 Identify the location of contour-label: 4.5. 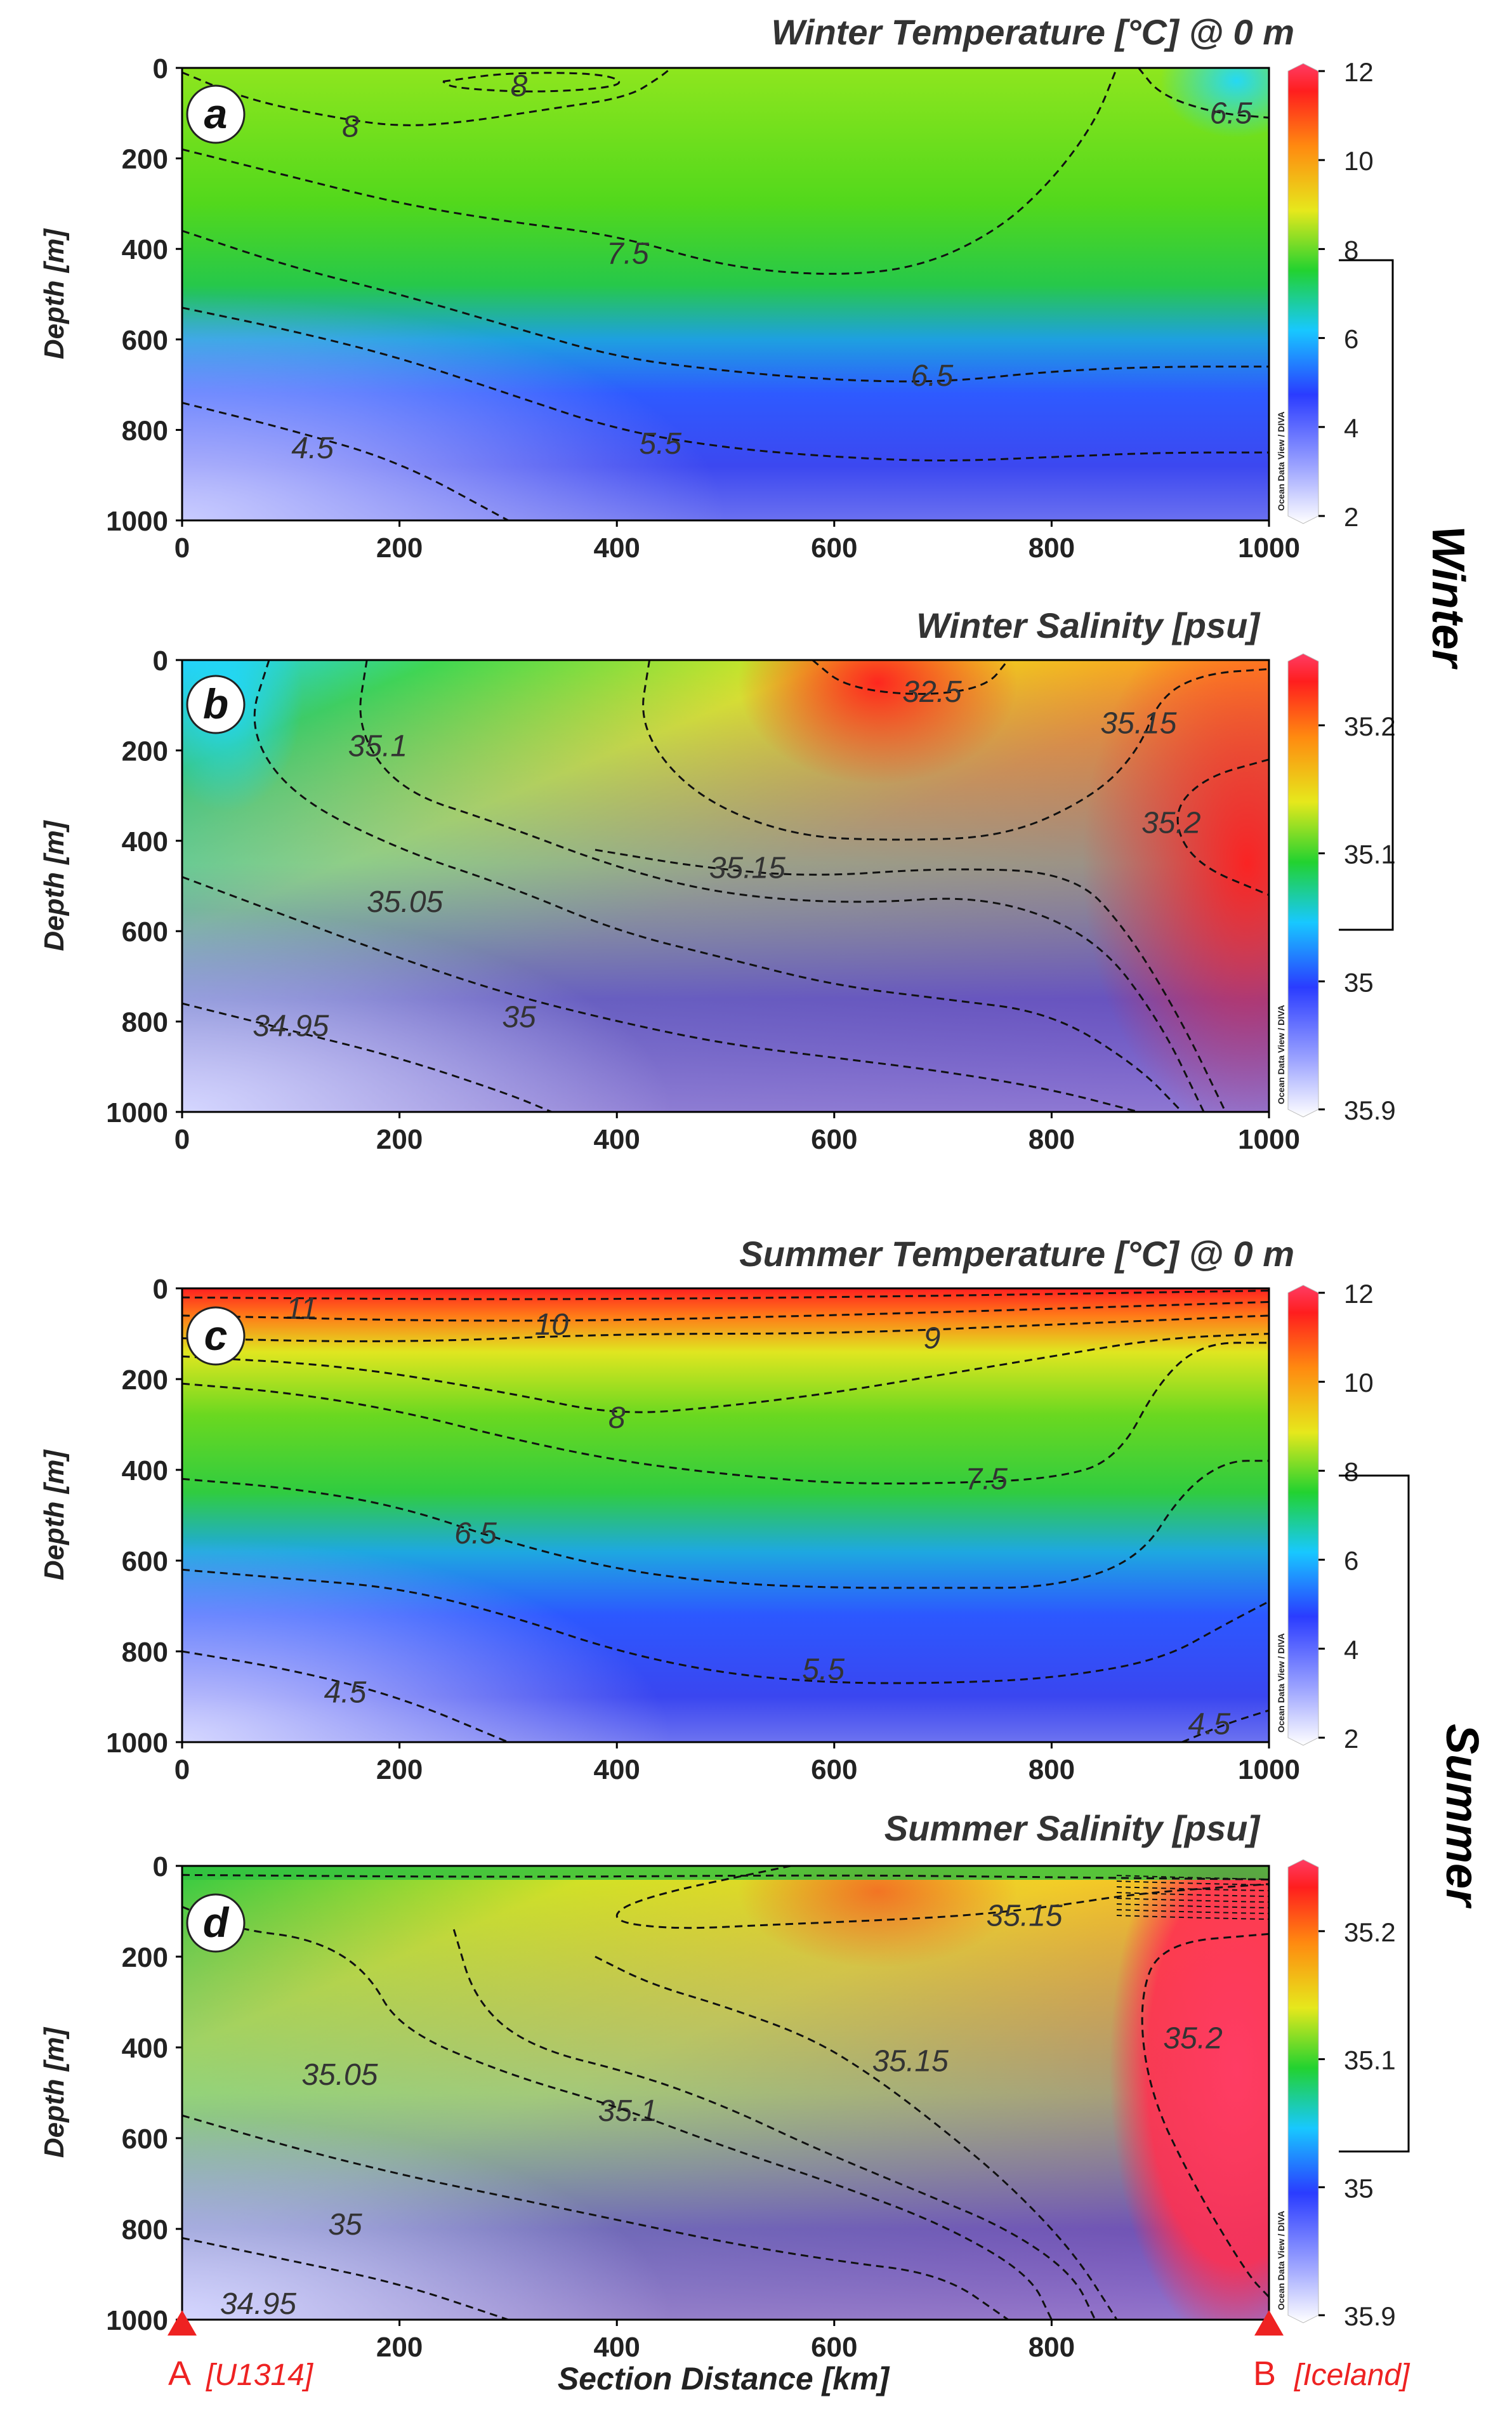
(346, 1692).